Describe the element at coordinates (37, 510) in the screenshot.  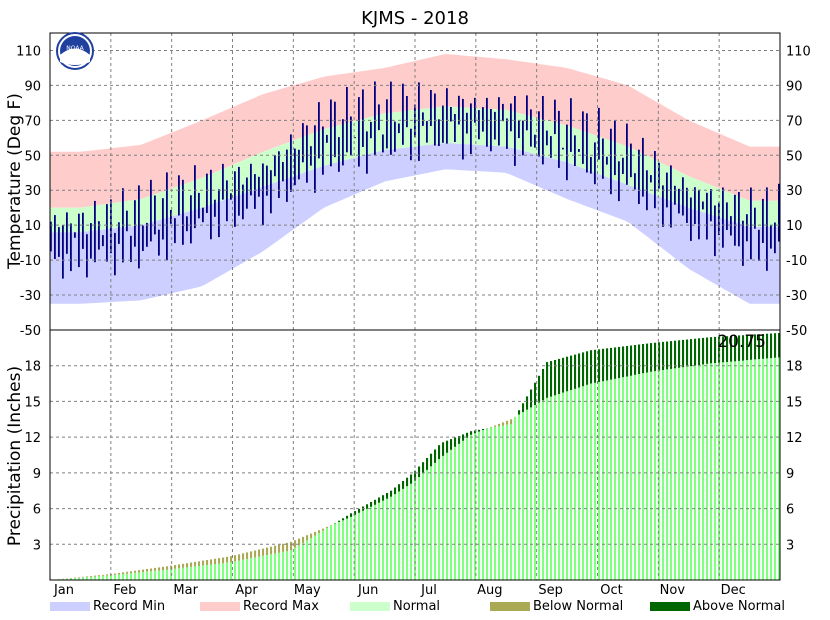
I see `precip-tick-label-left: 6` at that location.